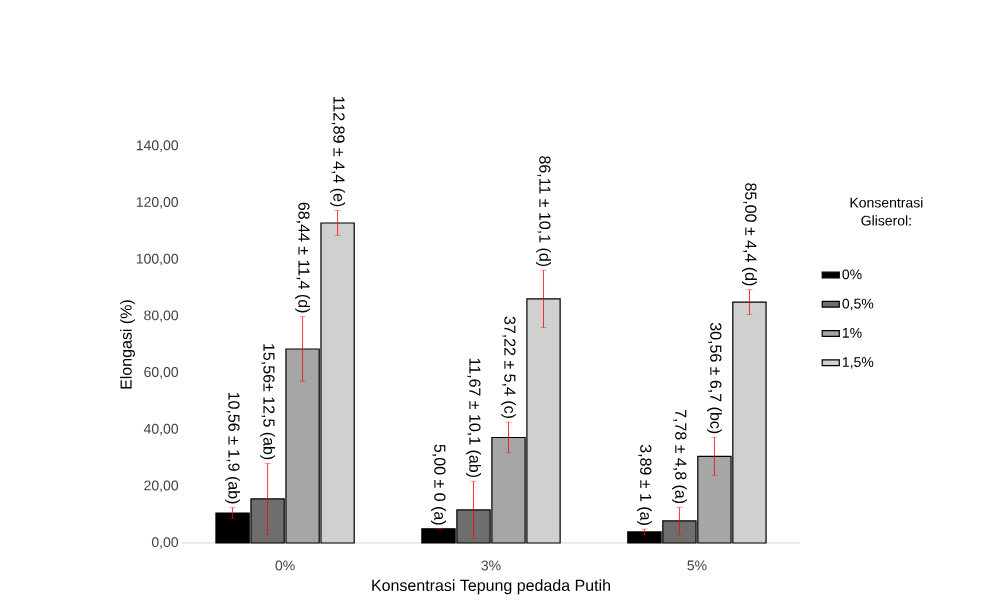 Image resolution: width=1005 pixels, height=613 pixels. What do you see at coordinates (473, 417) in the screenshot?
I see `data-label: 11,67 ± 10,1 (ab)` at bounding box center [473, 417].